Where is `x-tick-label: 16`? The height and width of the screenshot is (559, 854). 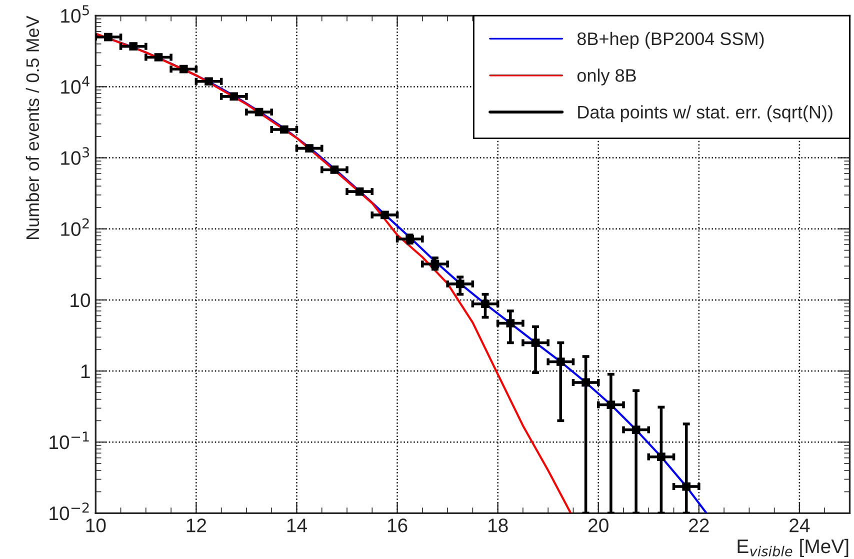
x-tick-label: 16 is located at coordinates (398, 525).